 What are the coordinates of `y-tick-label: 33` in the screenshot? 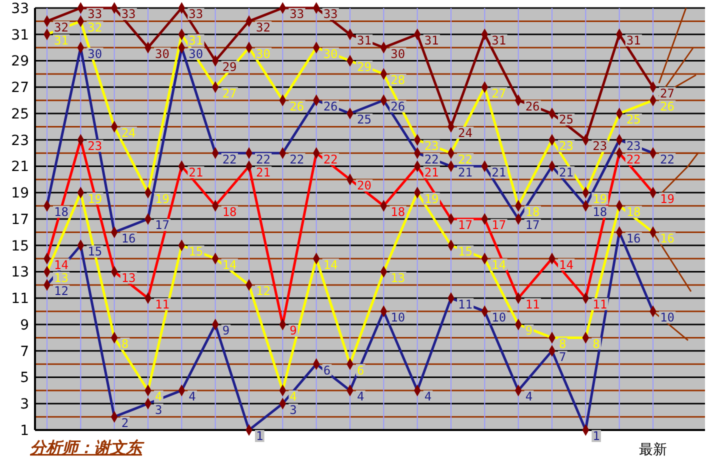 It's located at (20, 8).